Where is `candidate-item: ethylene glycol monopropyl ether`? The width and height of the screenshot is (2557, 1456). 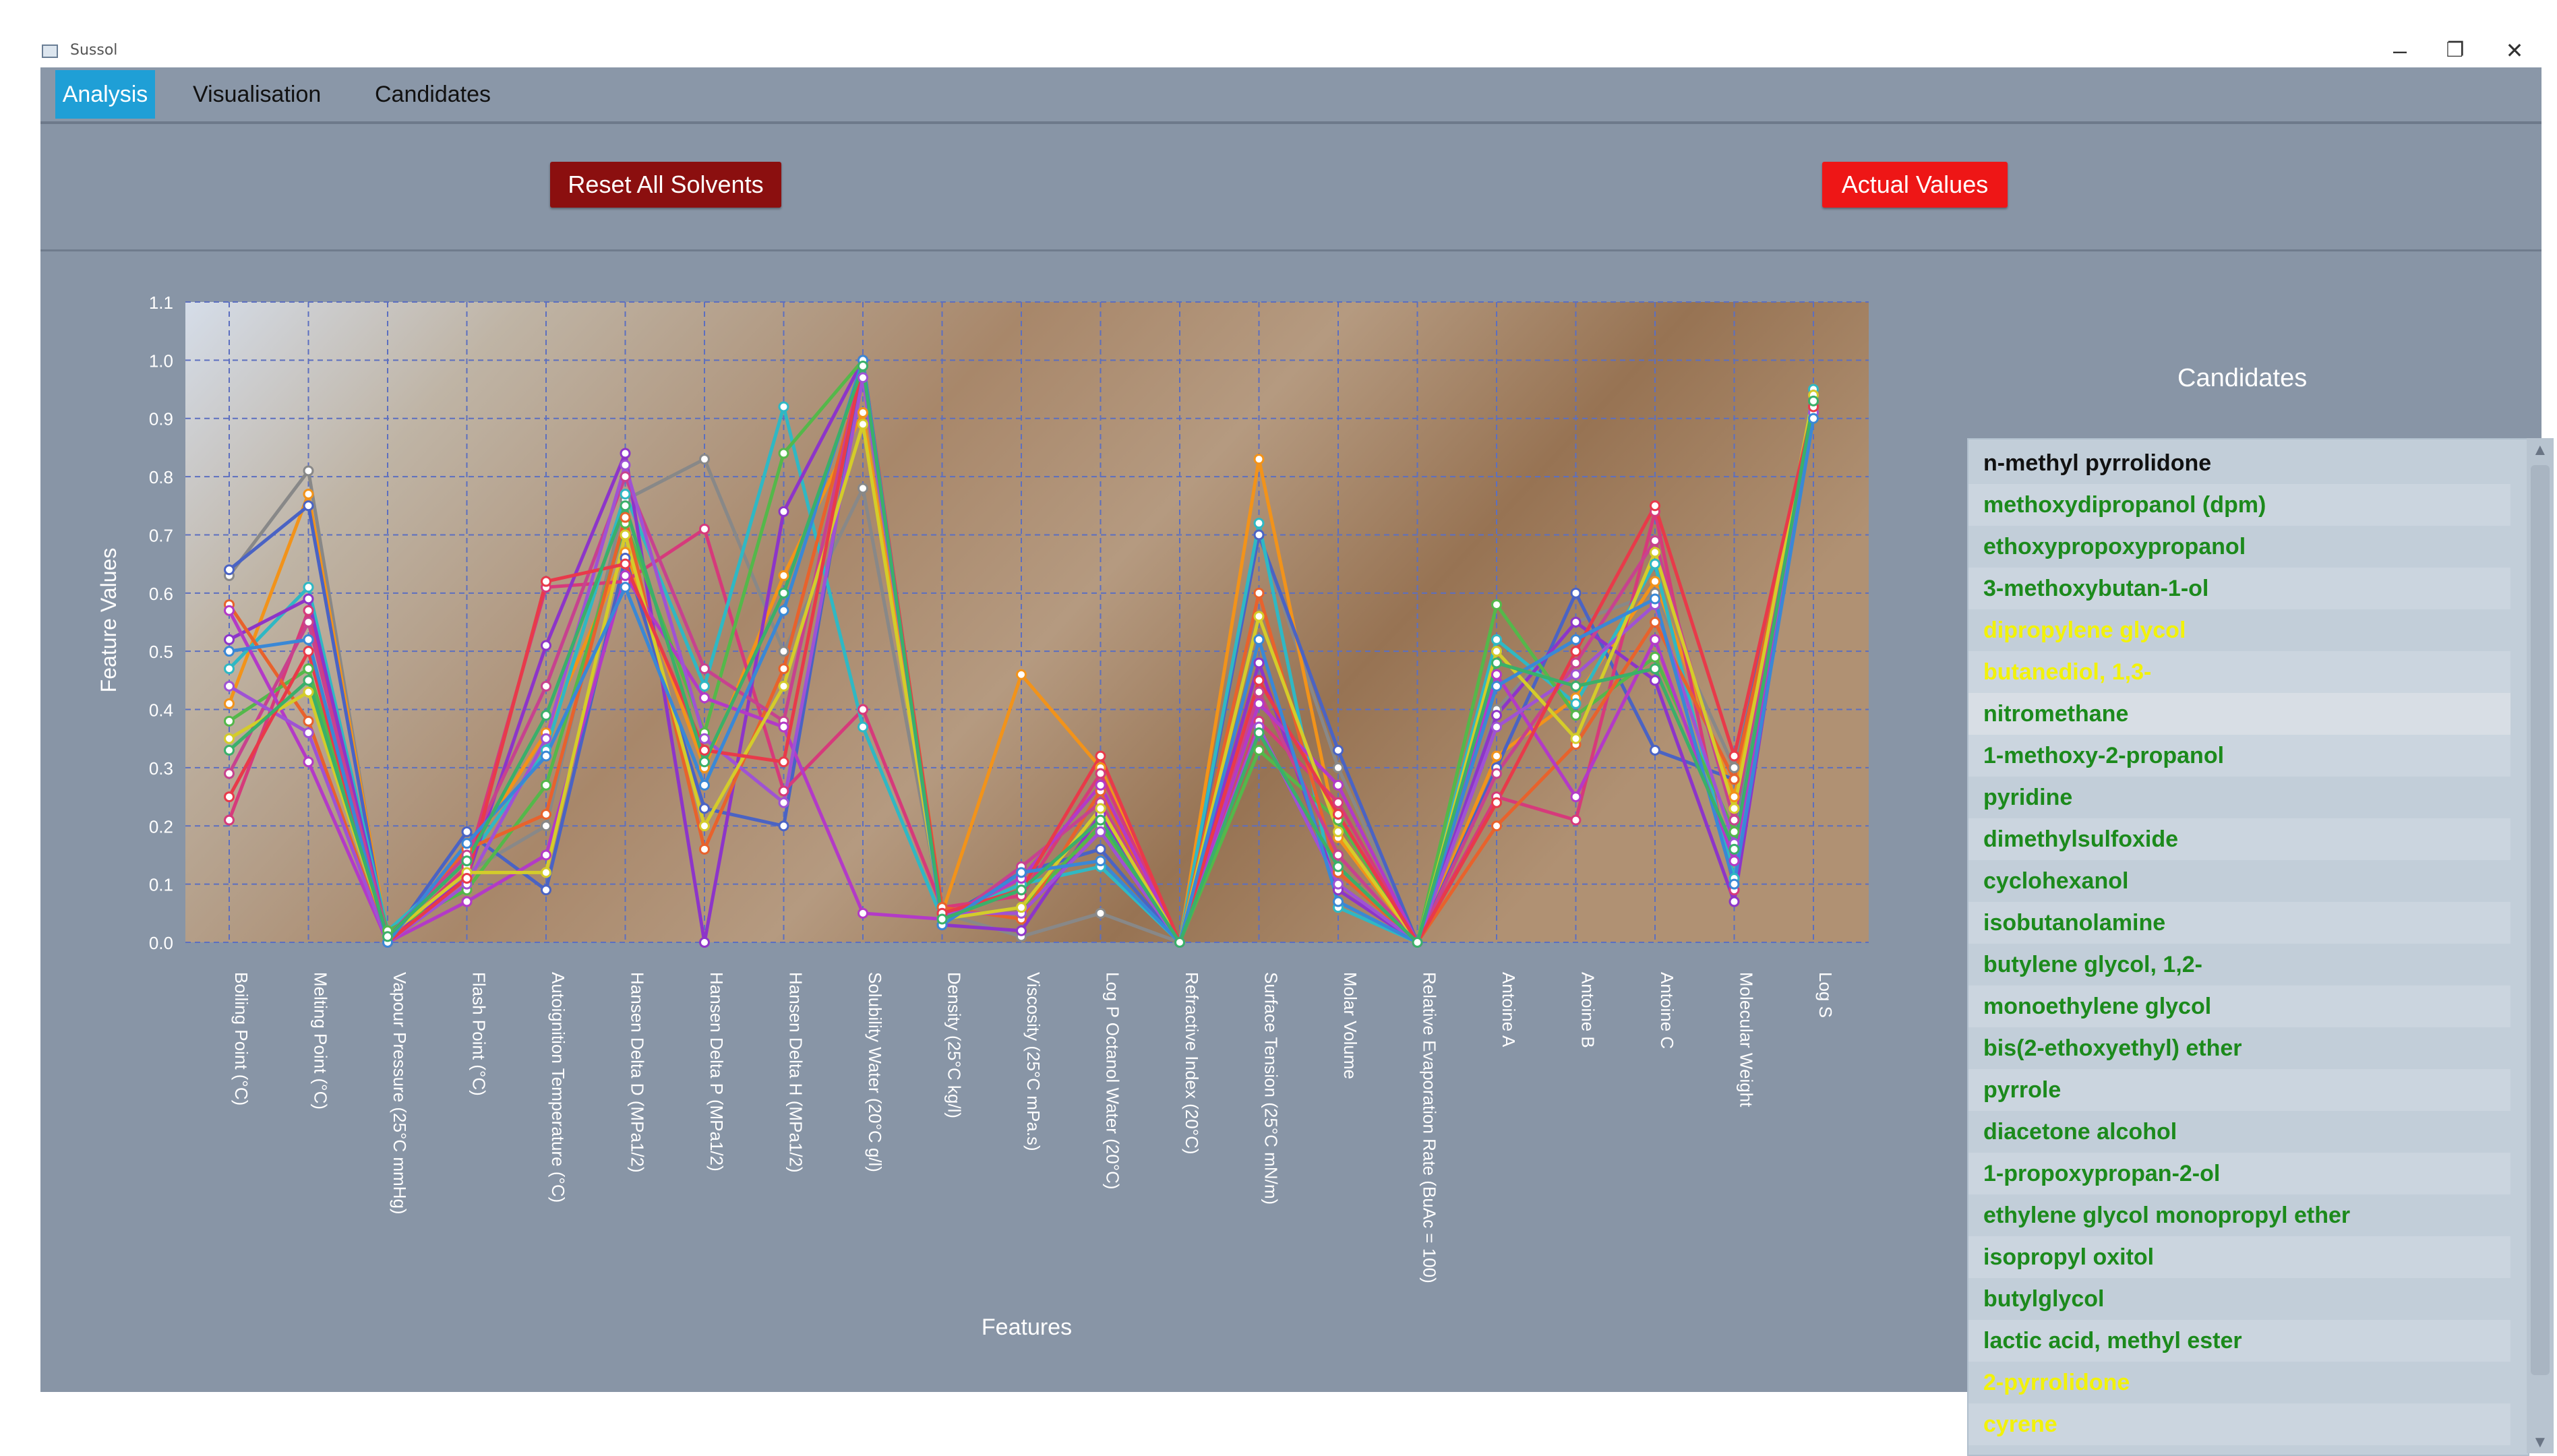 candidate-item: ethylene glycol monopropyl ether is located at coordinates (2167, 1215).